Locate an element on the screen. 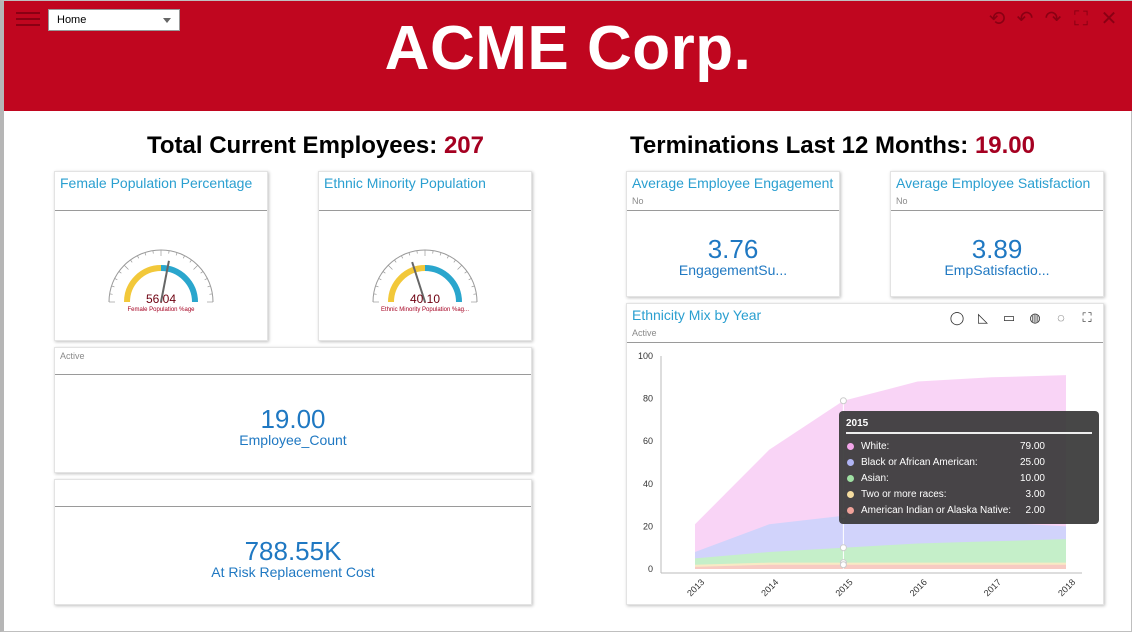 The height and width of the screenshot is (632, 1132). satisfaction-value: 3.89 is located at coordinates (997, 249).